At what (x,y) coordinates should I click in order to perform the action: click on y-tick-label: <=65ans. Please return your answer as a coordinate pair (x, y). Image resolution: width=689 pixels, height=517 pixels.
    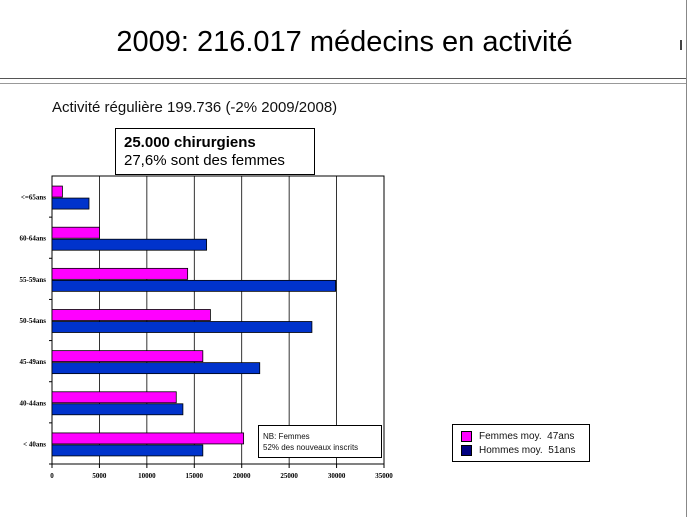
    Looking at the image, I should click on (33, 198).